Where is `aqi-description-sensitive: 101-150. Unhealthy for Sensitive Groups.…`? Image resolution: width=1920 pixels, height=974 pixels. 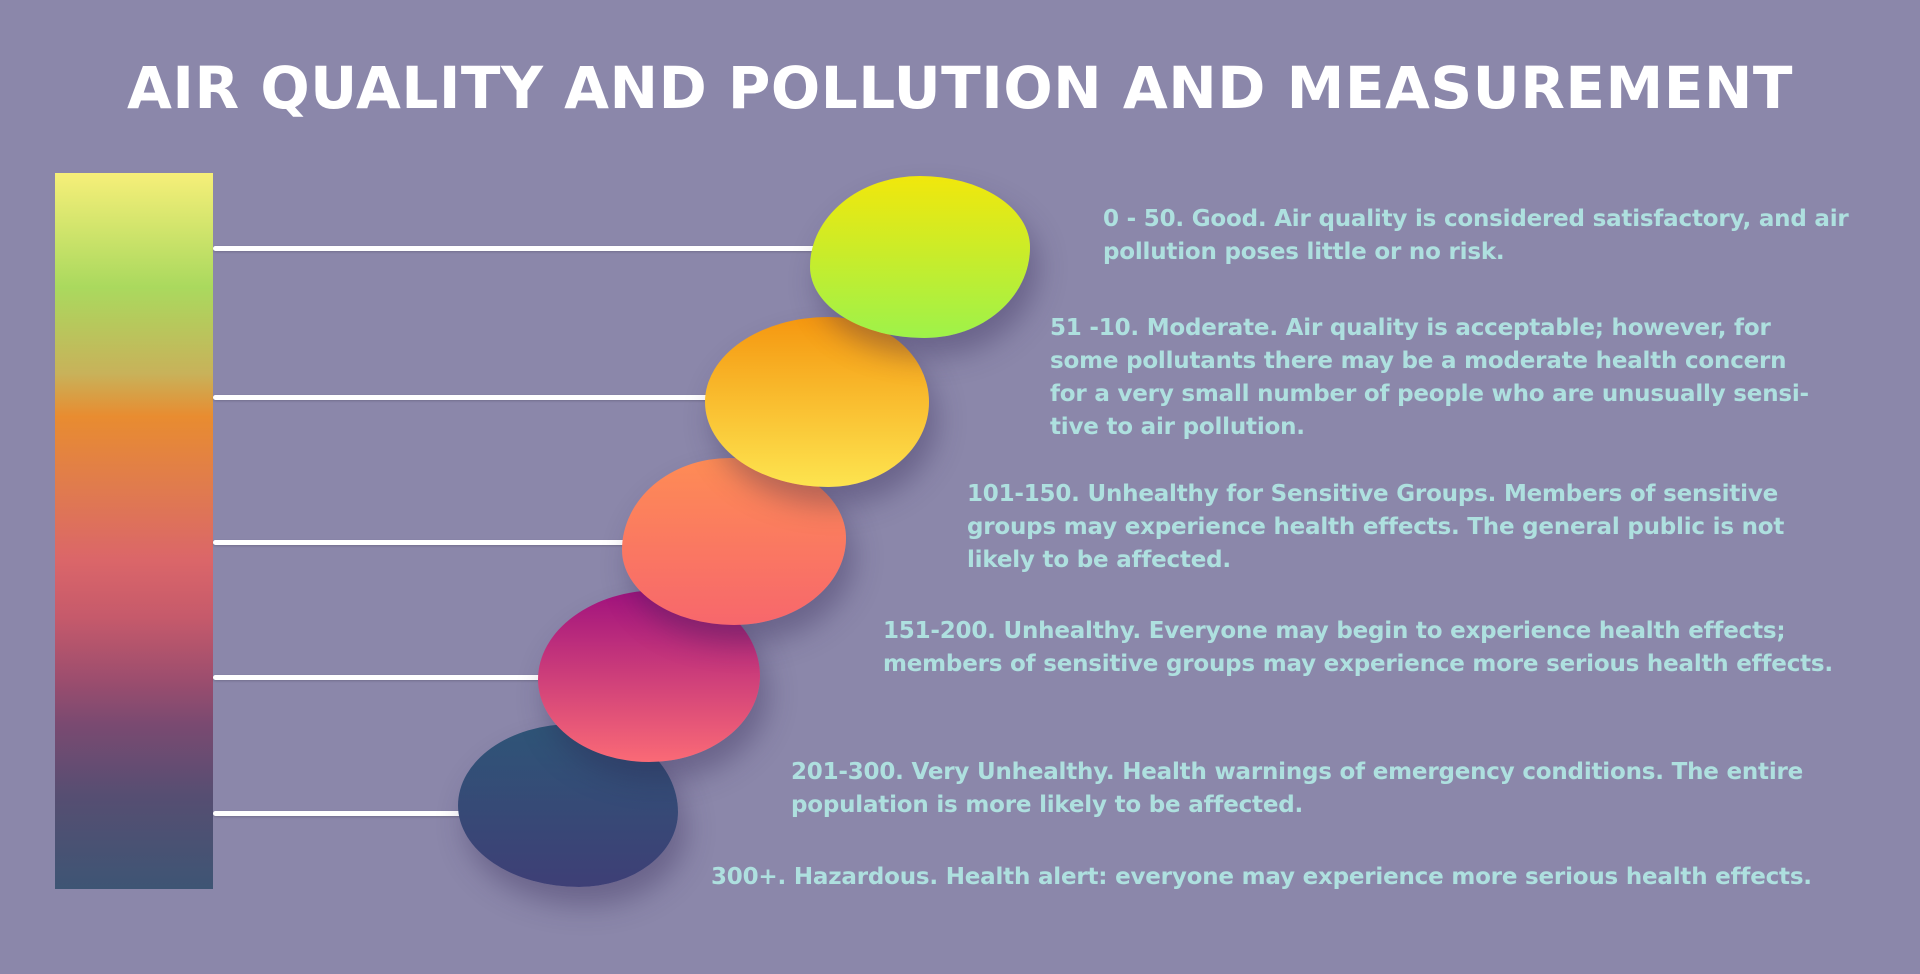 aqi-description-sensitive: 101-150. Unhealthy for Sensitive Groups.… is located at coordinates (1376, 527).